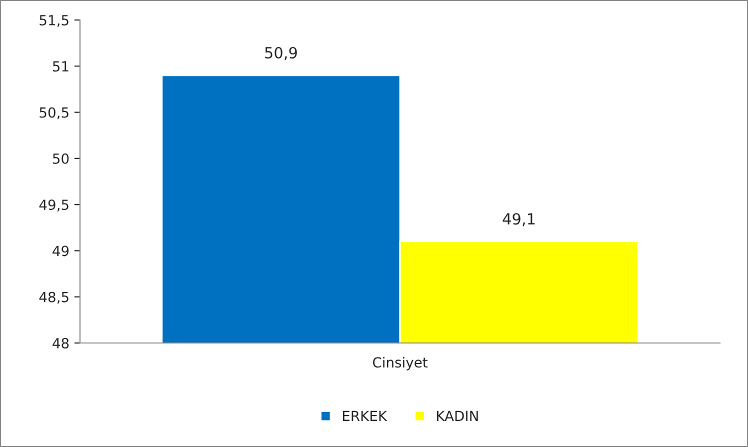 Image resolution: width=748 pixels, height=447 pixels. Describe the element at coordinates (518, 219) in the screenshot. I see `data-label: 49,1` at that location.